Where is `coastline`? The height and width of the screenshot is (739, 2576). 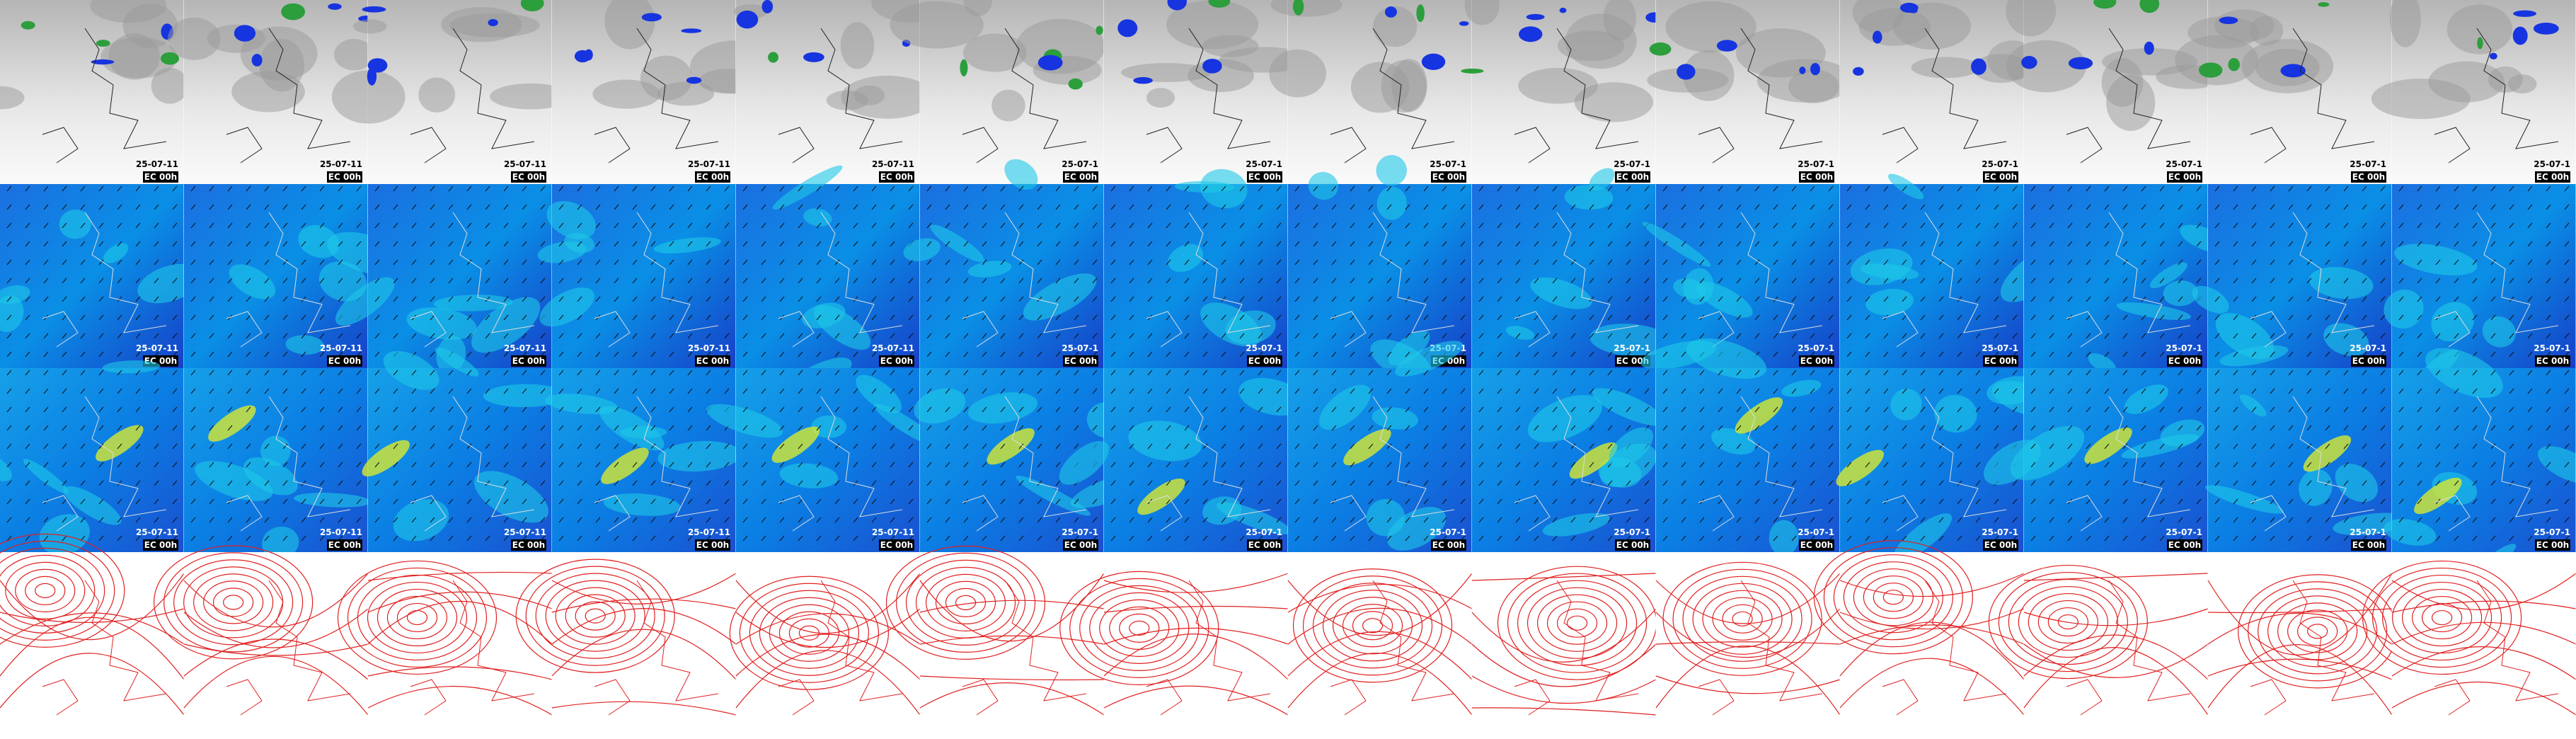
coastline is located at coordinates (105, 96).